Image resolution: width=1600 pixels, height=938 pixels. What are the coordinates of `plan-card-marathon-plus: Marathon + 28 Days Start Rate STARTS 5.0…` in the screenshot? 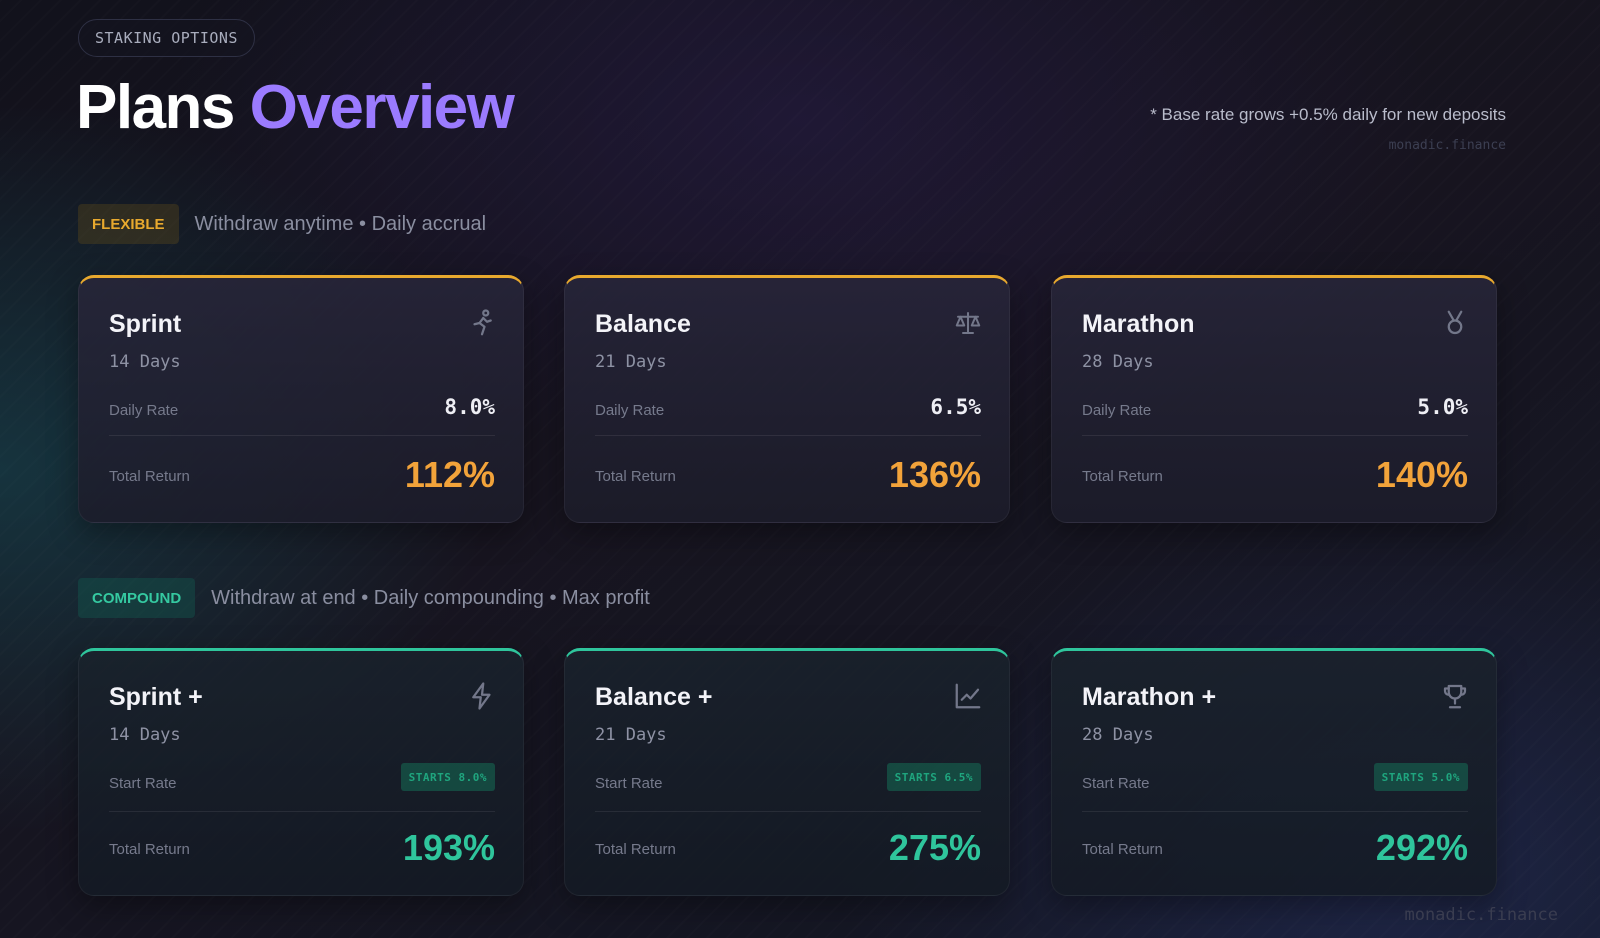 It's located at (1274, 772).